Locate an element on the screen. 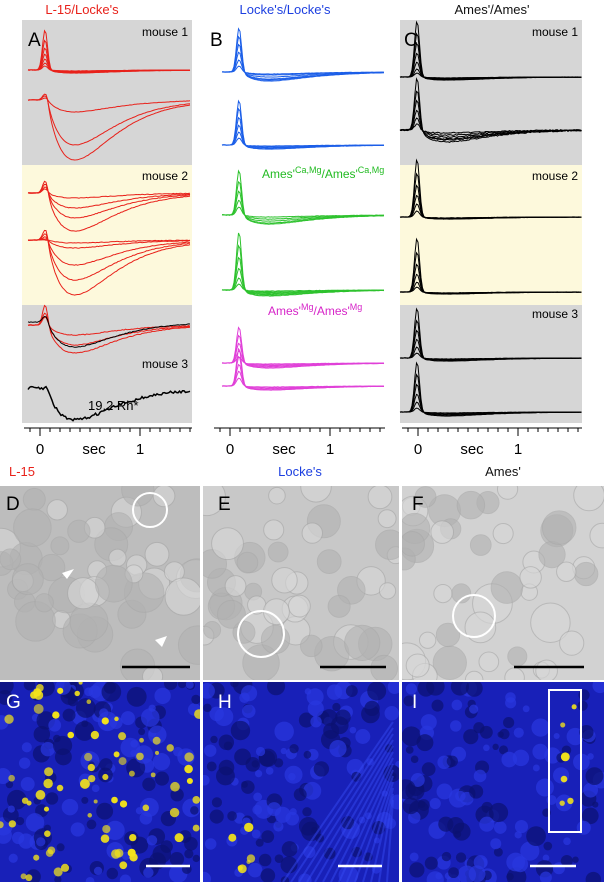 The image size is (604, 889). label-part: Ca,Mg is located at coordinates (371, 170).